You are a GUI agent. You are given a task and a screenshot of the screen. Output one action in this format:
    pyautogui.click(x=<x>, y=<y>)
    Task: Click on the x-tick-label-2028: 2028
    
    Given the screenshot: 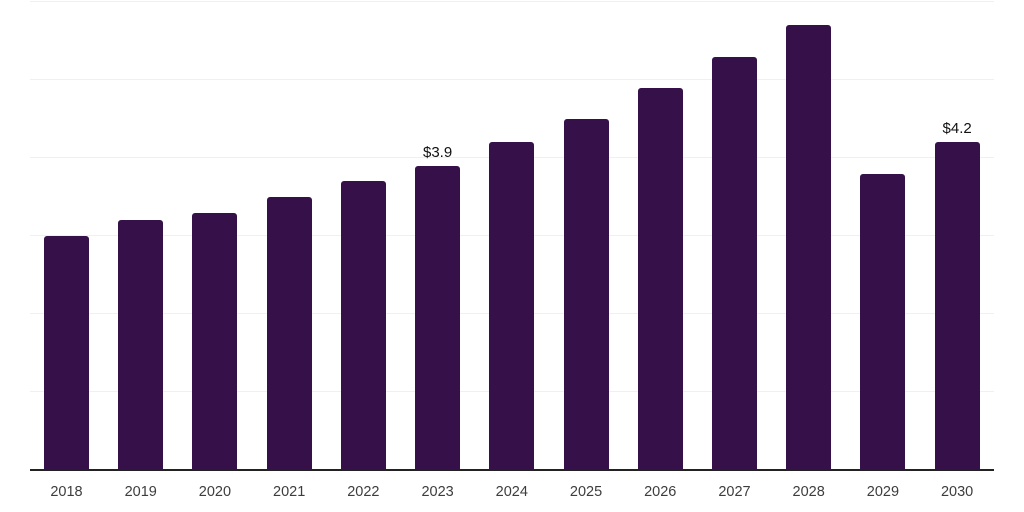 What is the action you would take?
    pyautogui.click(x=808, y=492)
    